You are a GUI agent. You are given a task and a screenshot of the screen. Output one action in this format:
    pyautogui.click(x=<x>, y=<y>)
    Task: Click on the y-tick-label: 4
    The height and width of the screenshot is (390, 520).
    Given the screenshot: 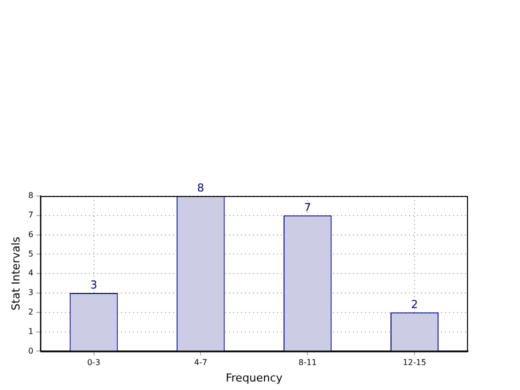 What is the action you would take?
    pyautogui.click(x=31, y=273)
    